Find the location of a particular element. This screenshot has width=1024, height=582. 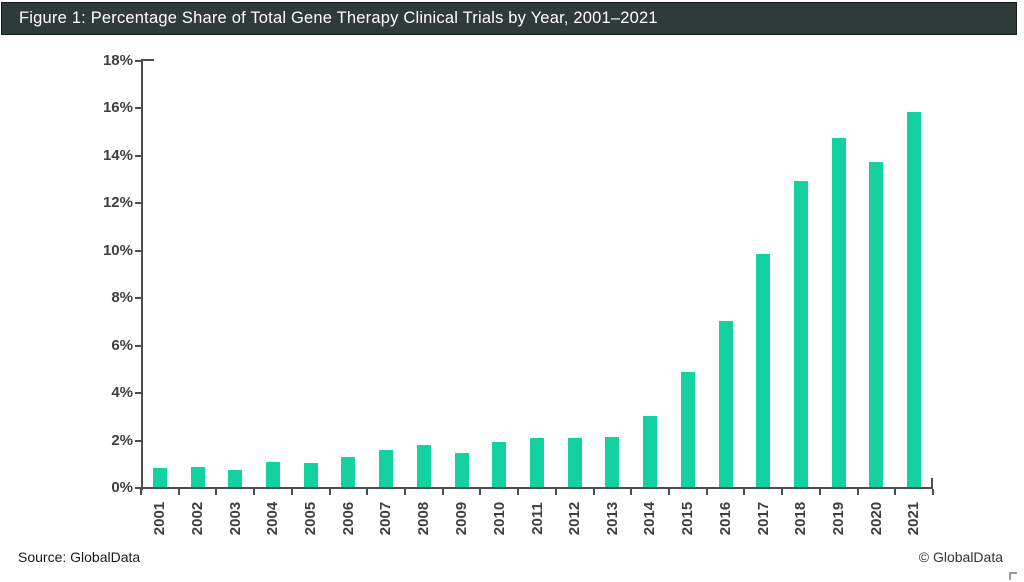

year-label: 2001 is located at coordinates (160, 518).